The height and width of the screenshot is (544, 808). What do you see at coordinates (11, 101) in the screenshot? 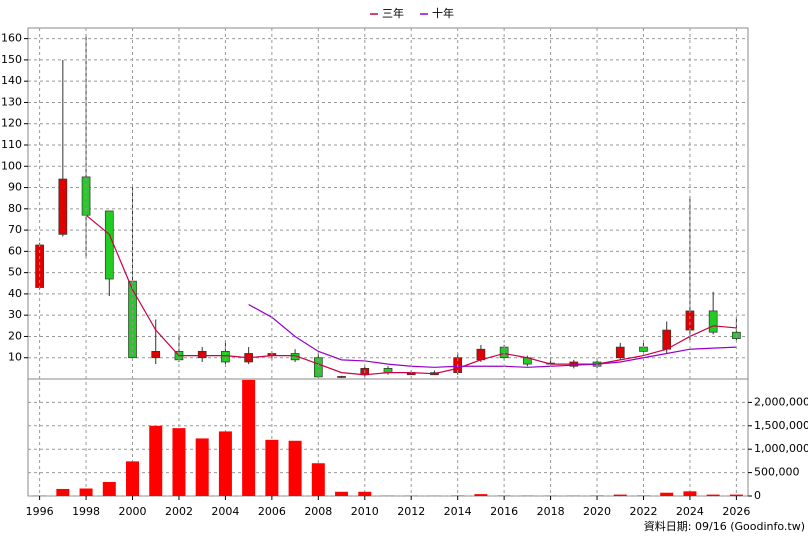
I see `y-tick-label: 130` at bounding box center [11, 101].